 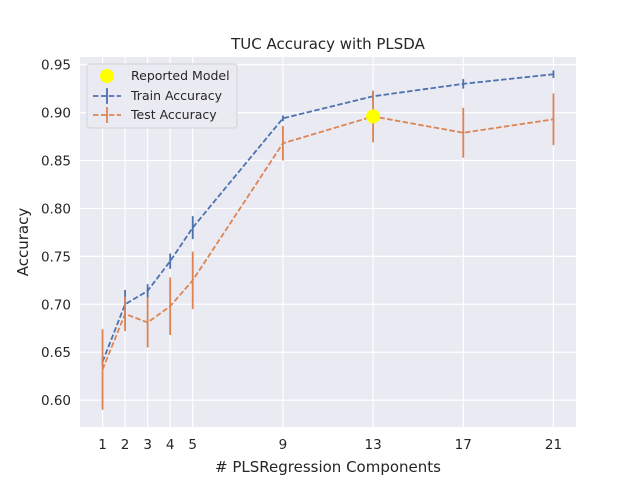 What do you see at coordinates (147, 445) in the screenshot?
I see `x-tick-label: 3` at bounding box center [147, 445].